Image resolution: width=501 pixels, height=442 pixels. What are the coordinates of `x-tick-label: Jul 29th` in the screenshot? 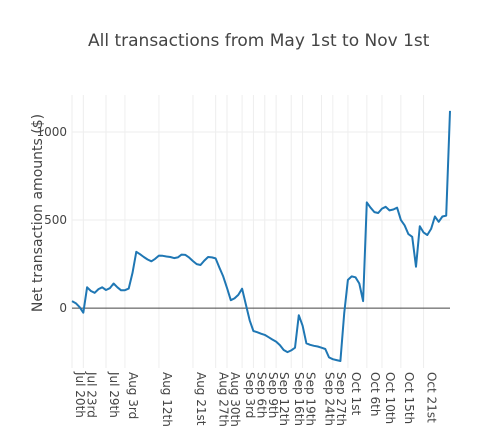 It's located at (114, 394).